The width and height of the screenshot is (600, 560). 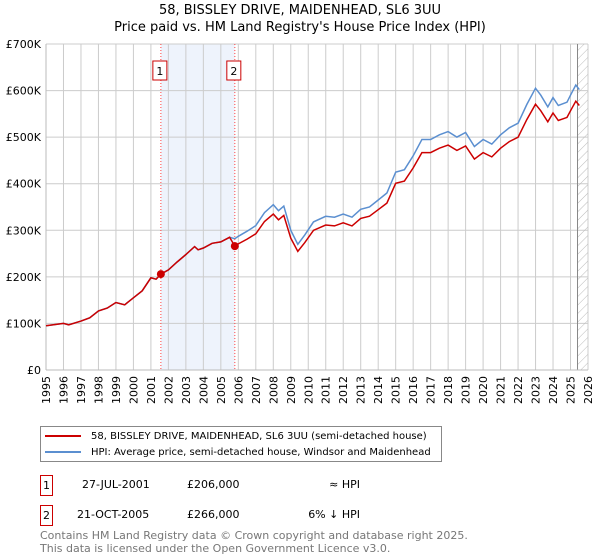 I want to click on sale-marker-badge: 1, so click(x=46, y=485).